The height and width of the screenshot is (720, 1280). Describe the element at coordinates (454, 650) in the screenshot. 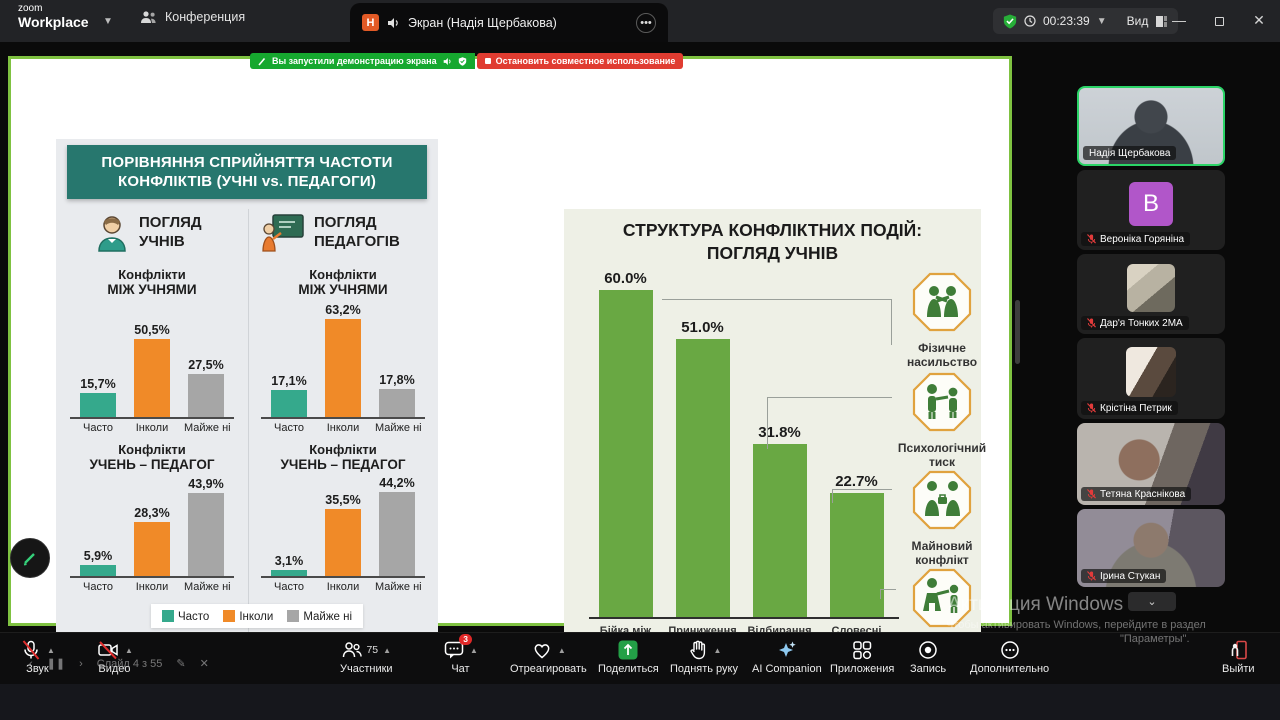

I see `chat-icon` at that location.